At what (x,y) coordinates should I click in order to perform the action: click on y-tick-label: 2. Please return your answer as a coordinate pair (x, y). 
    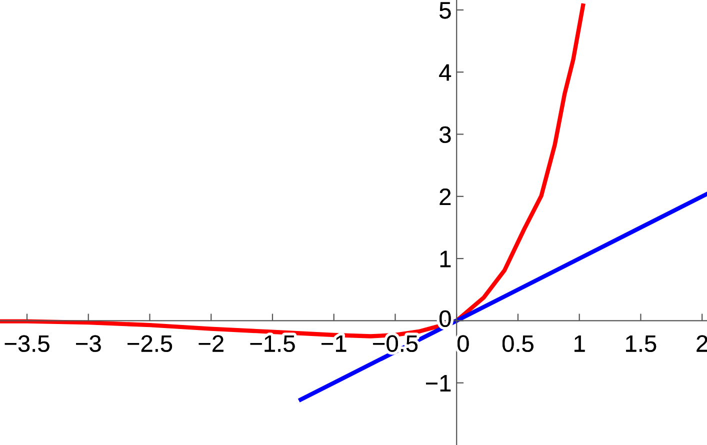
    Looking at the image, I should click on (445, 196).